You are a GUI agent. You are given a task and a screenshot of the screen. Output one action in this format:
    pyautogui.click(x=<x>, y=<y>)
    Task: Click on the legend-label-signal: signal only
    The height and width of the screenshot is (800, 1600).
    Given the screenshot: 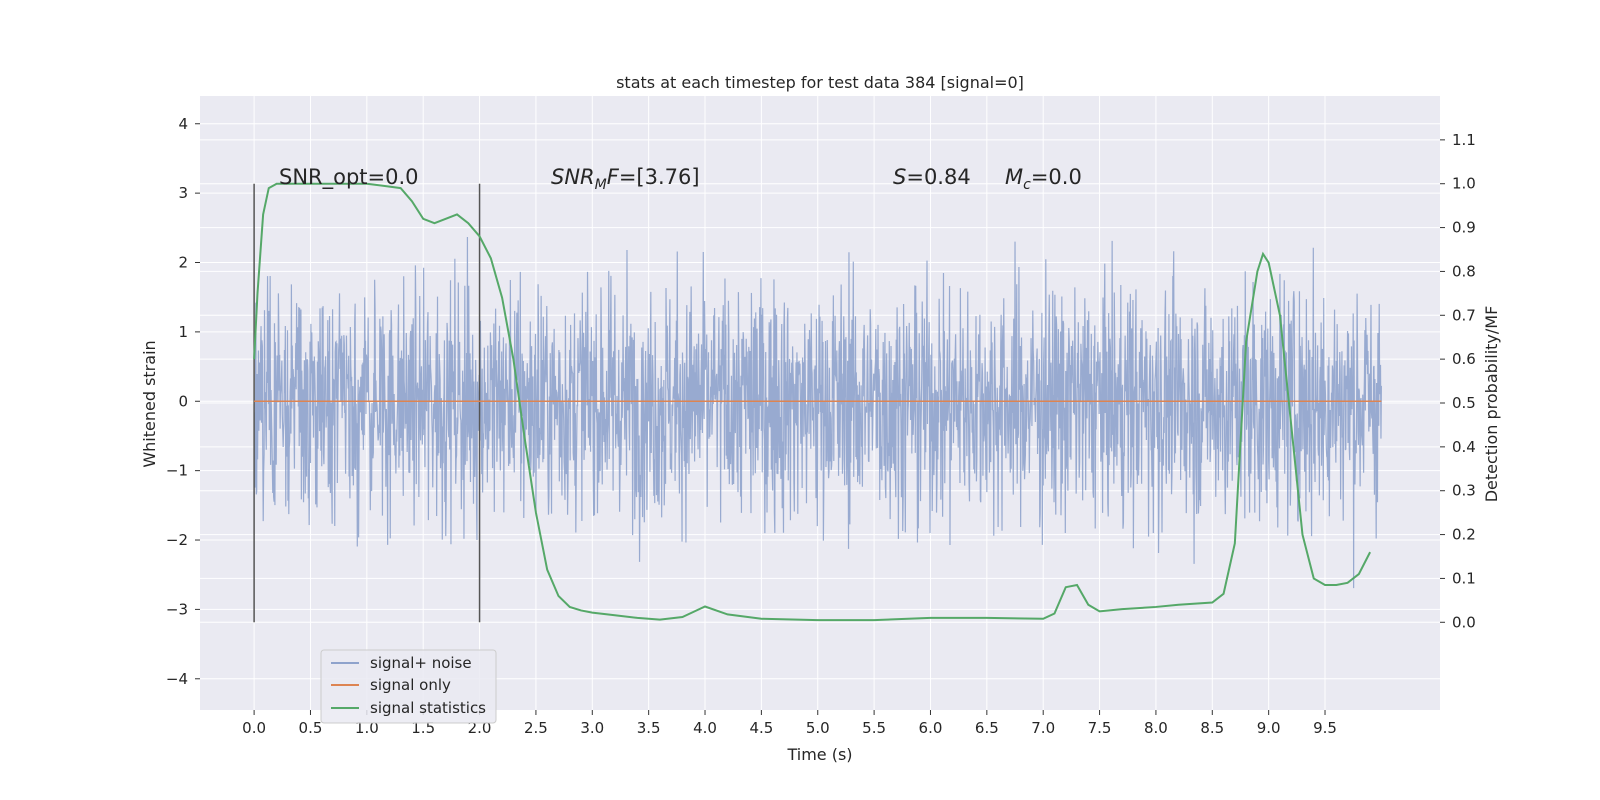 What is the action you would take?
    pyautogui.click(x=410, y=685)
    